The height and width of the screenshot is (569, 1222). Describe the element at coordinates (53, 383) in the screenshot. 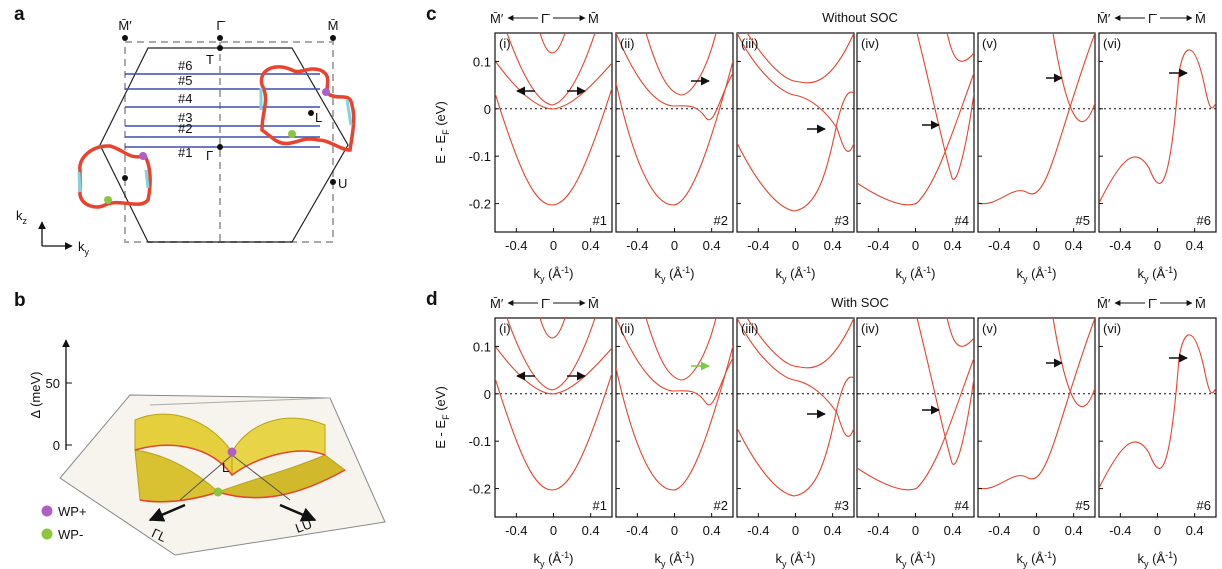

I see `tick-label: 50` at that location.